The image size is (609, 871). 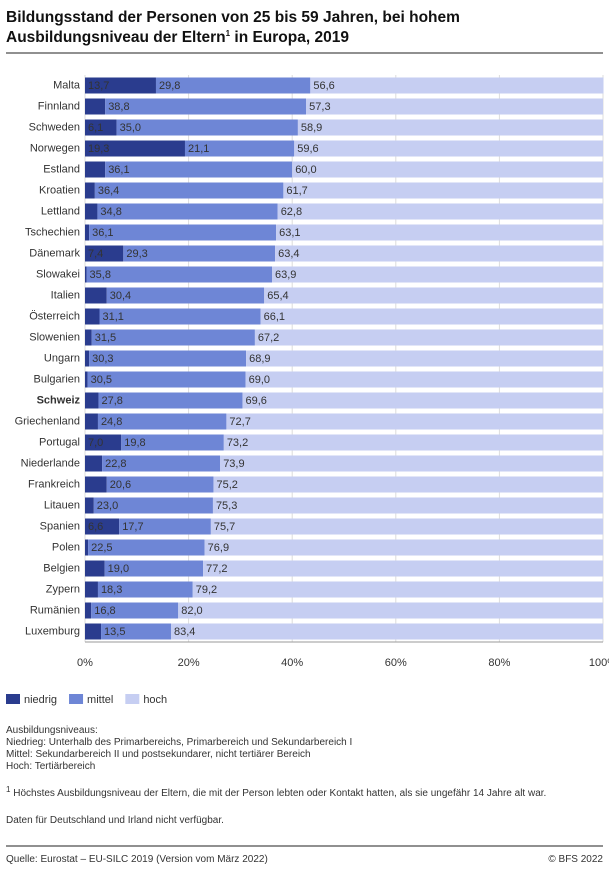 What do you see at coordinates (599, 663) in the screenshot?
I see `x-tick-label: 100%` at bounding box center [599, 663].